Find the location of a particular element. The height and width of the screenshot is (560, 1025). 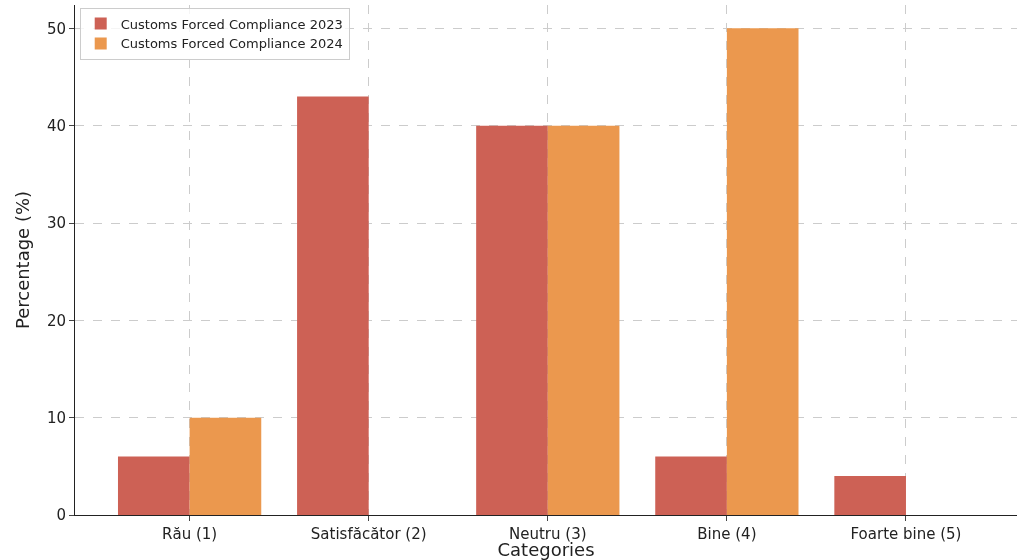

x-tick-label: Rău (1) is located at coordinates (190, 534).